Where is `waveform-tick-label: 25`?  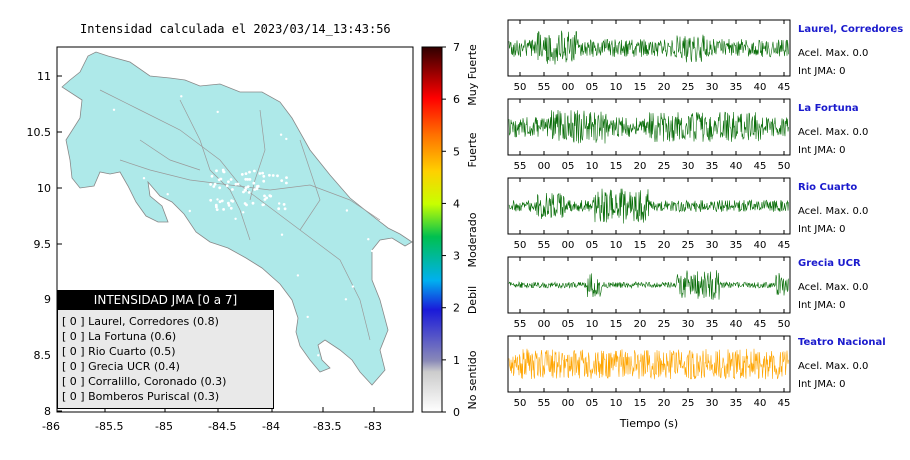 waveform-tick-label: 25 is located at coordinates (664, 166).